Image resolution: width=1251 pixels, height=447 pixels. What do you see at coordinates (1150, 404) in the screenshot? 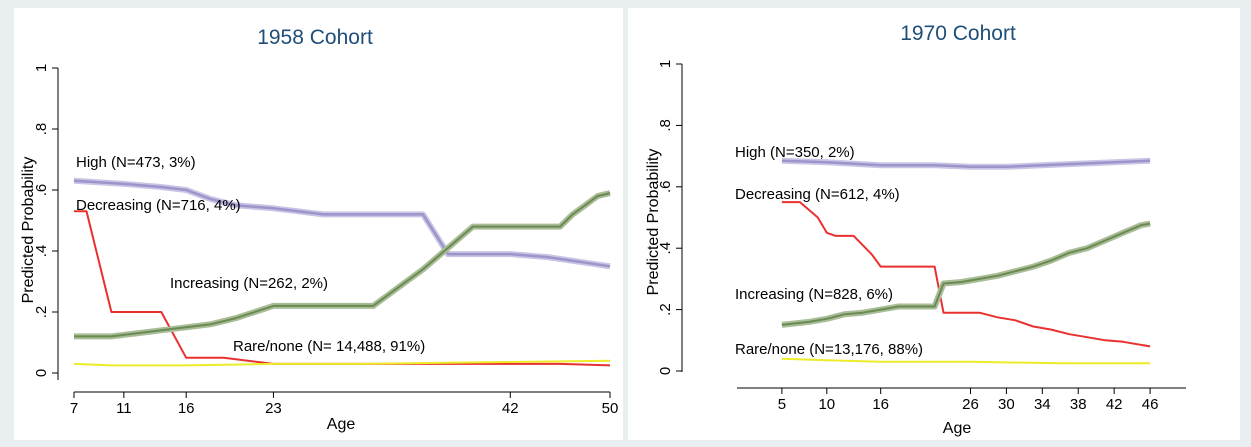
I see `x-tick-label: 46` at bounding box center [1150, 404].